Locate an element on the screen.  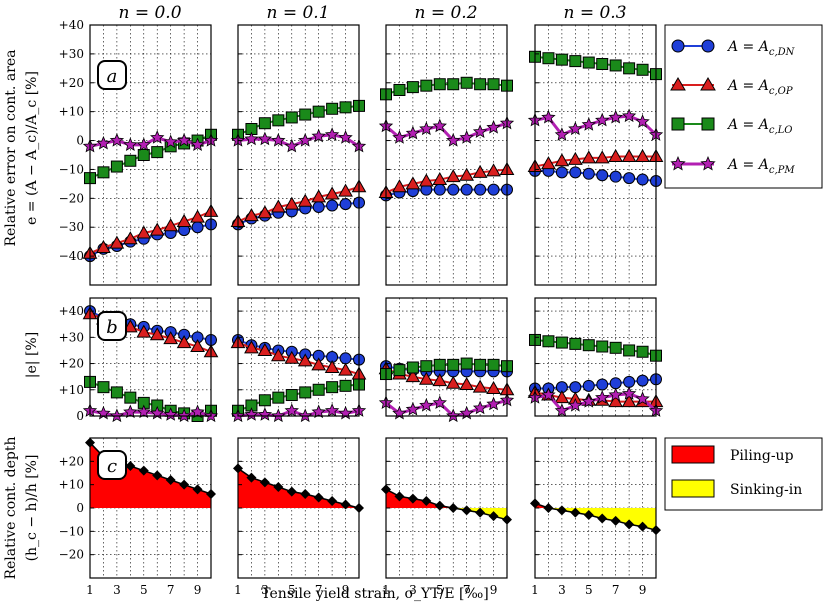
legend-item-sinking: Sinking-in is located at coordinates (736, 488).